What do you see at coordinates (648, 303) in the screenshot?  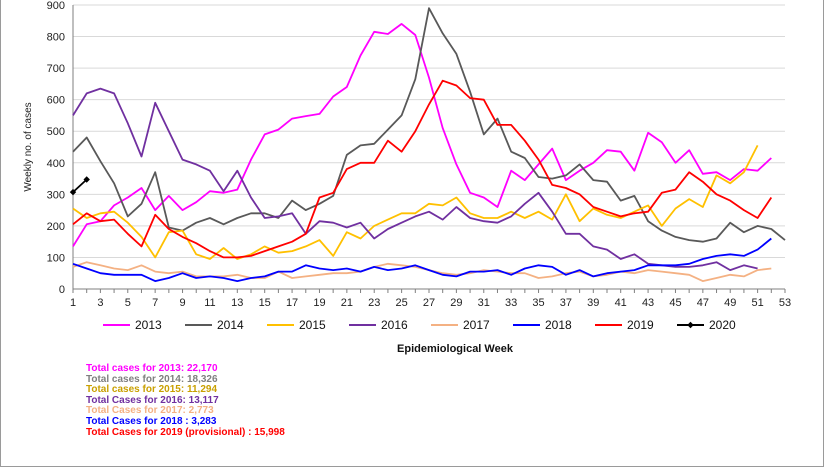 I see `x-tick-label: 43` at bounding box center [648, 303].